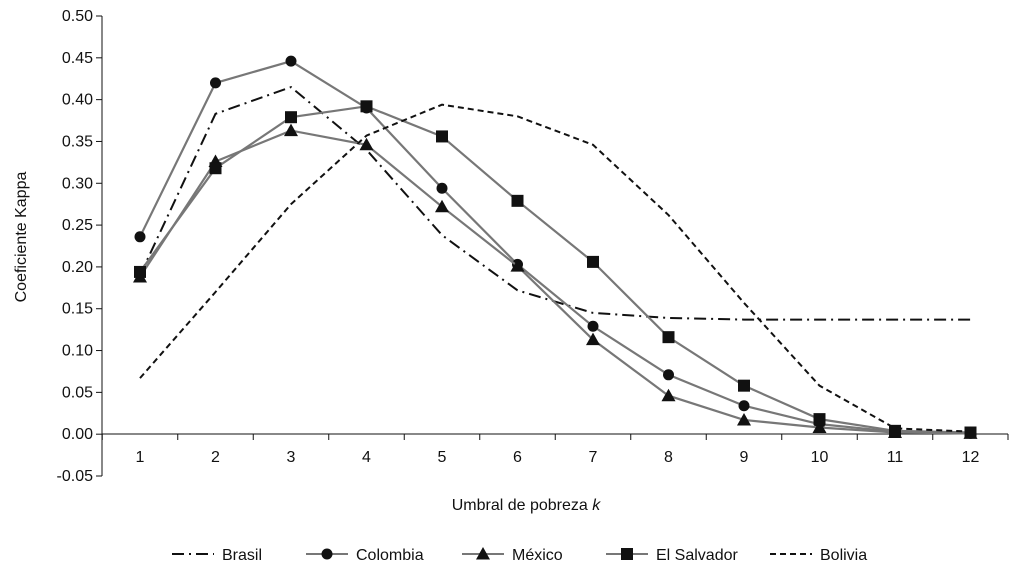 The width and height of the screenshot is (1019, 574). I want to click on y-tick-label: 0.35, so click(77, 141).